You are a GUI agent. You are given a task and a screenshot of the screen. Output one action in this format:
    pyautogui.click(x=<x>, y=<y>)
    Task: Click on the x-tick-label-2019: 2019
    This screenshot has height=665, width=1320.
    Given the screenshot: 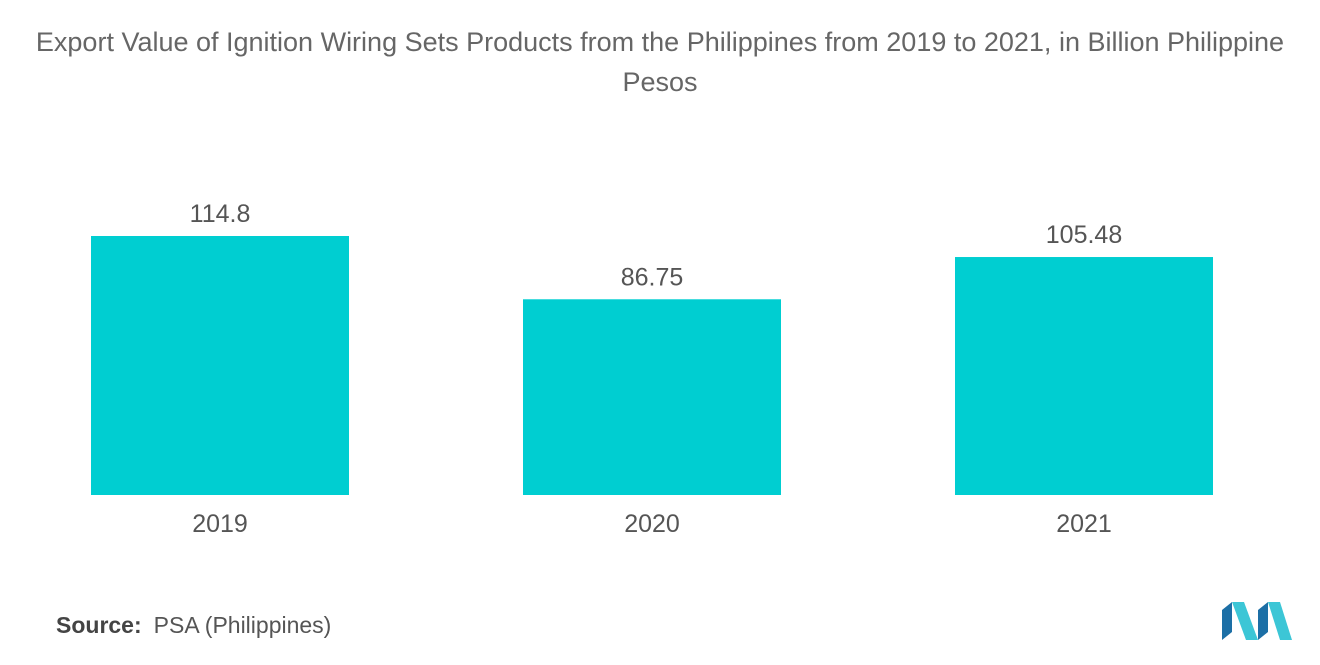 What is the action you would take?
    pyautogui.click(x=220, y=524)
    